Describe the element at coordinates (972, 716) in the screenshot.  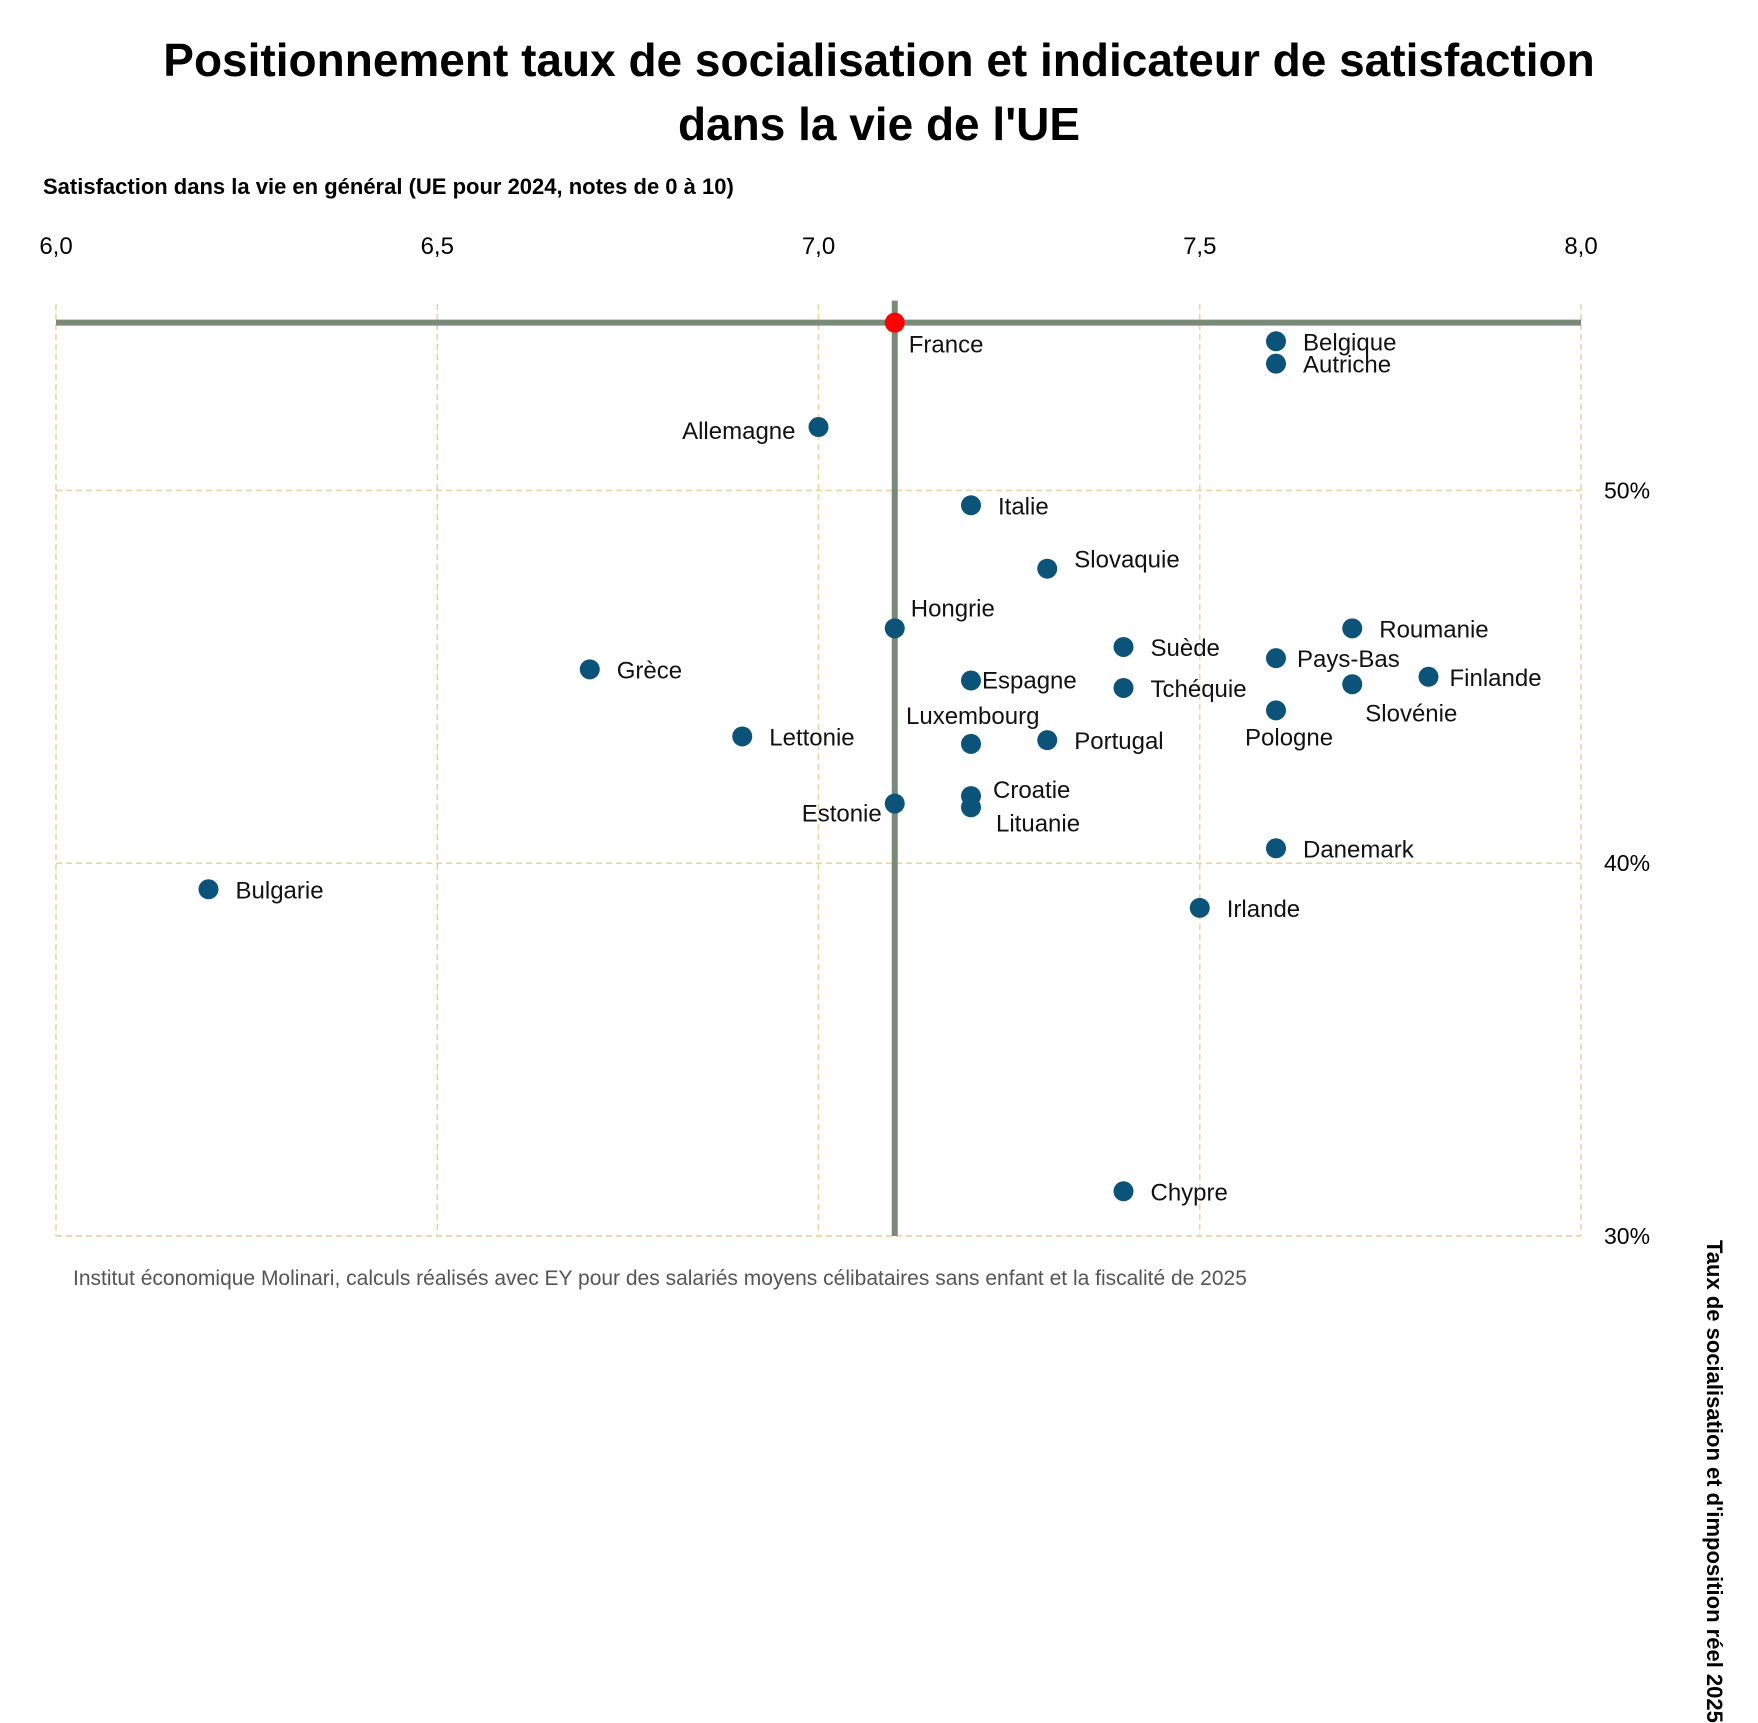
I see `data-label-luxembourg: Luxembourg` at that location.